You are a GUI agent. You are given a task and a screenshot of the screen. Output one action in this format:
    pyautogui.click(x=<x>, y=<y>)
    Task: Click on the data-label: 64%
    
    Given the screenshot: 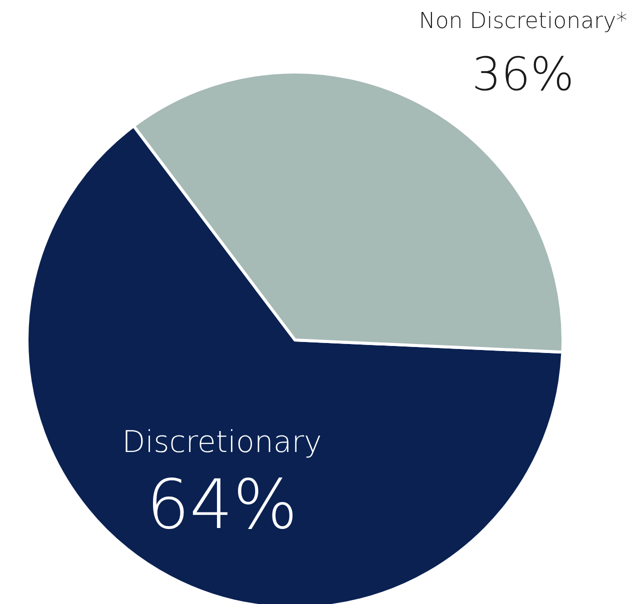 What is the action you would take?
    pyautogui.click(x=222, y=505)
    